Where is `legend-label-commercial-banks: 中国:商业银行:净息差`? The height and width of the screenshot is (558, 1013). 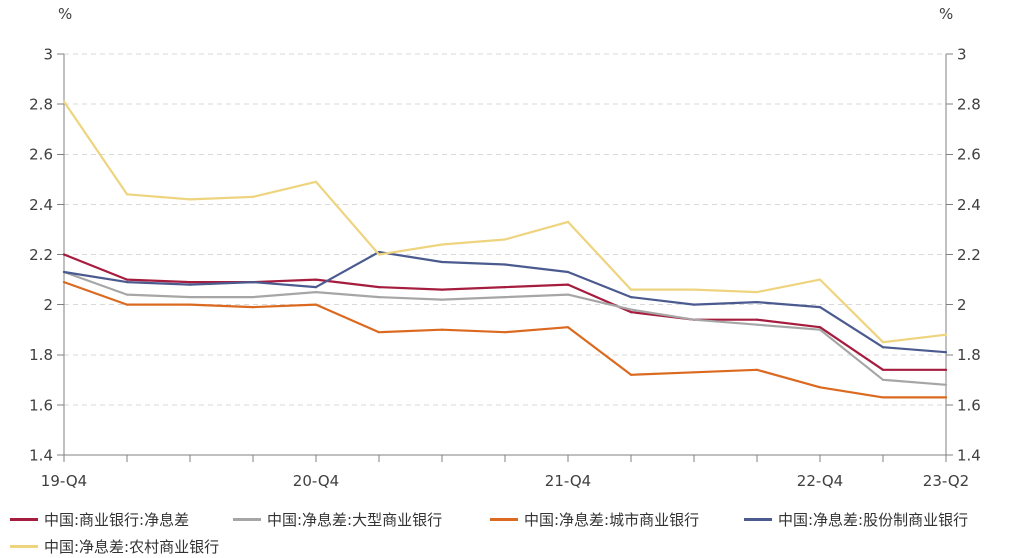 legend-label-commercial-banks: 中国:商业银行:净息差 is located at coordinates (117, 519).